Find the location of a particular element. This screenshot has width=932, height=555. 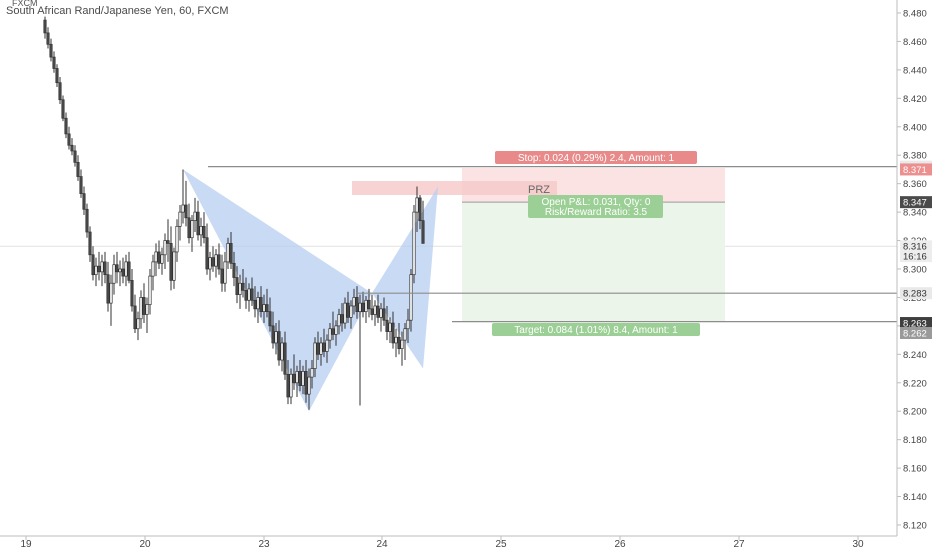

target-label-bg is located at coordinates (596, 329).